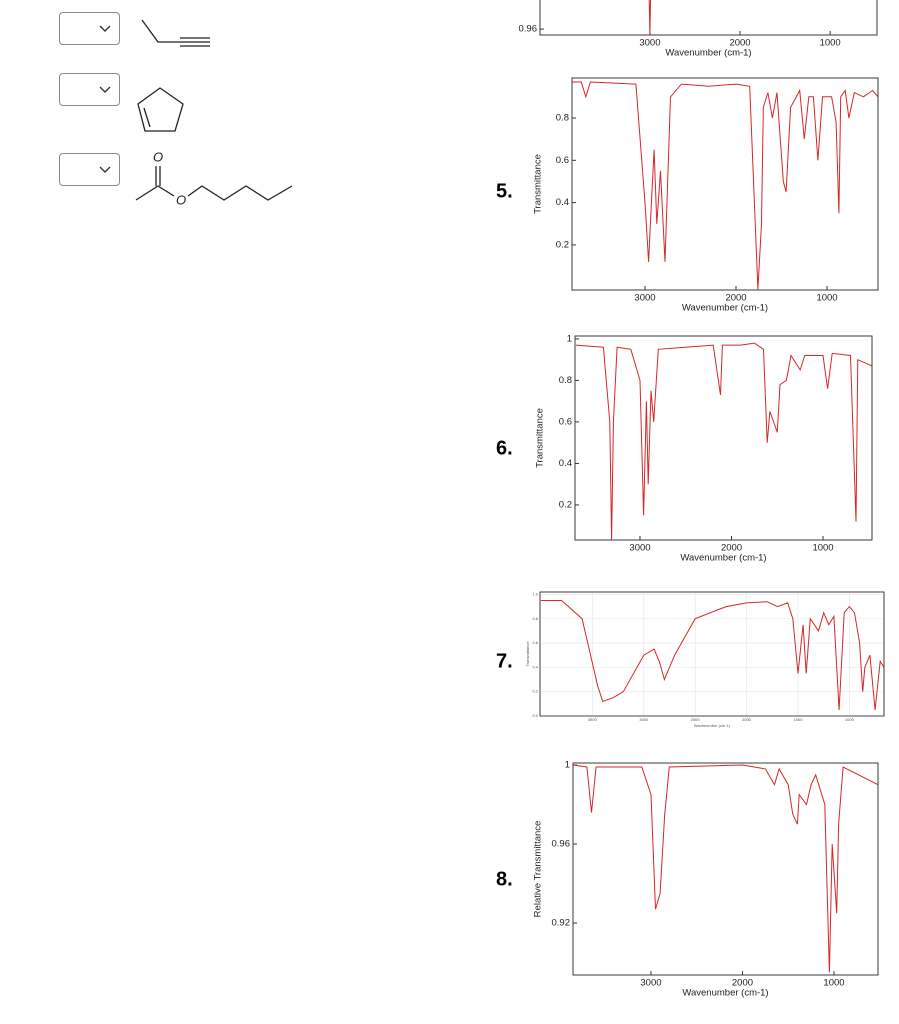 This screenshot has height=1024, width=899. Describe the element at coordinates (696, 719) in the screenshot. I see `x-tick-label: 2500` at that location.